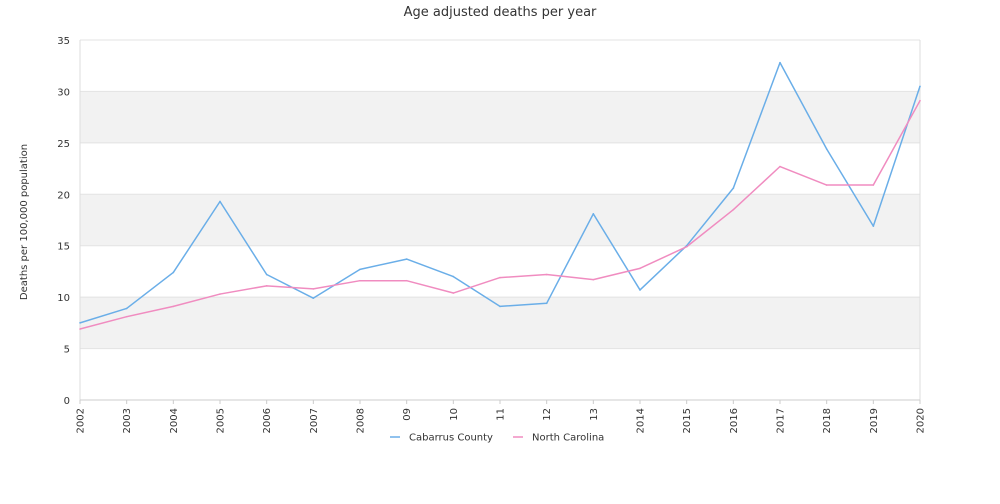  What do you see at coordinates (314, 420) in the screenshot?
I see `x-tick-label: 2007` at bounding box center [314, 420].